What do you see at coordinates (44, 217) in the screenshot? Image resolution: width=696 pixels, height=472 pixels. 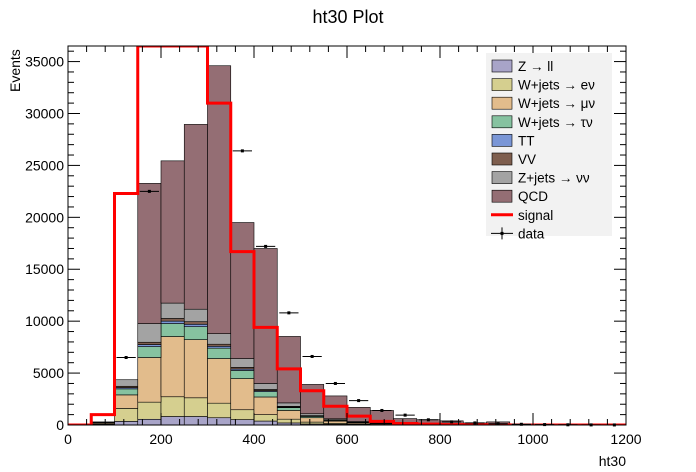 I see `y-tick-label-4: 20000` at bounding box center [44, 217].